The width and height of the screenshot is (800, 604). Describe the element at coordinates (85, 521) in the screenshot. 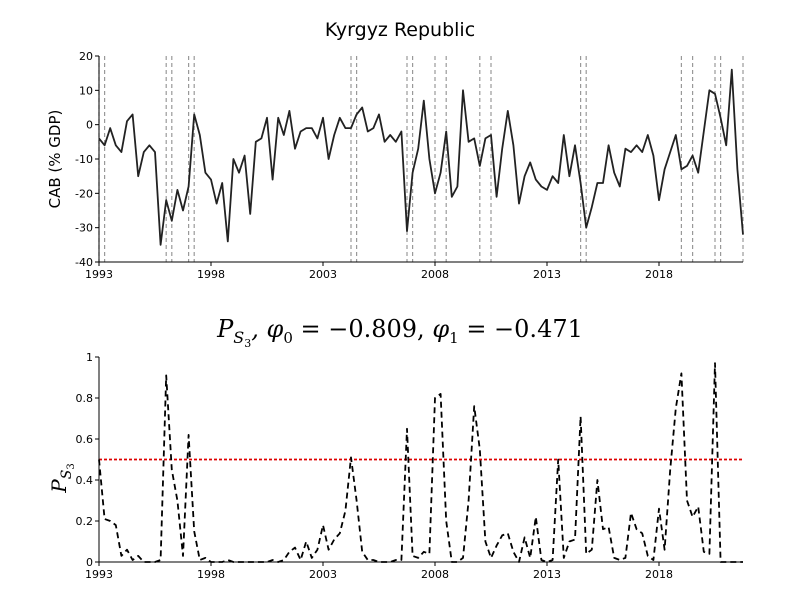

I see `chart2-y-tick-label: 0.2` at that location.